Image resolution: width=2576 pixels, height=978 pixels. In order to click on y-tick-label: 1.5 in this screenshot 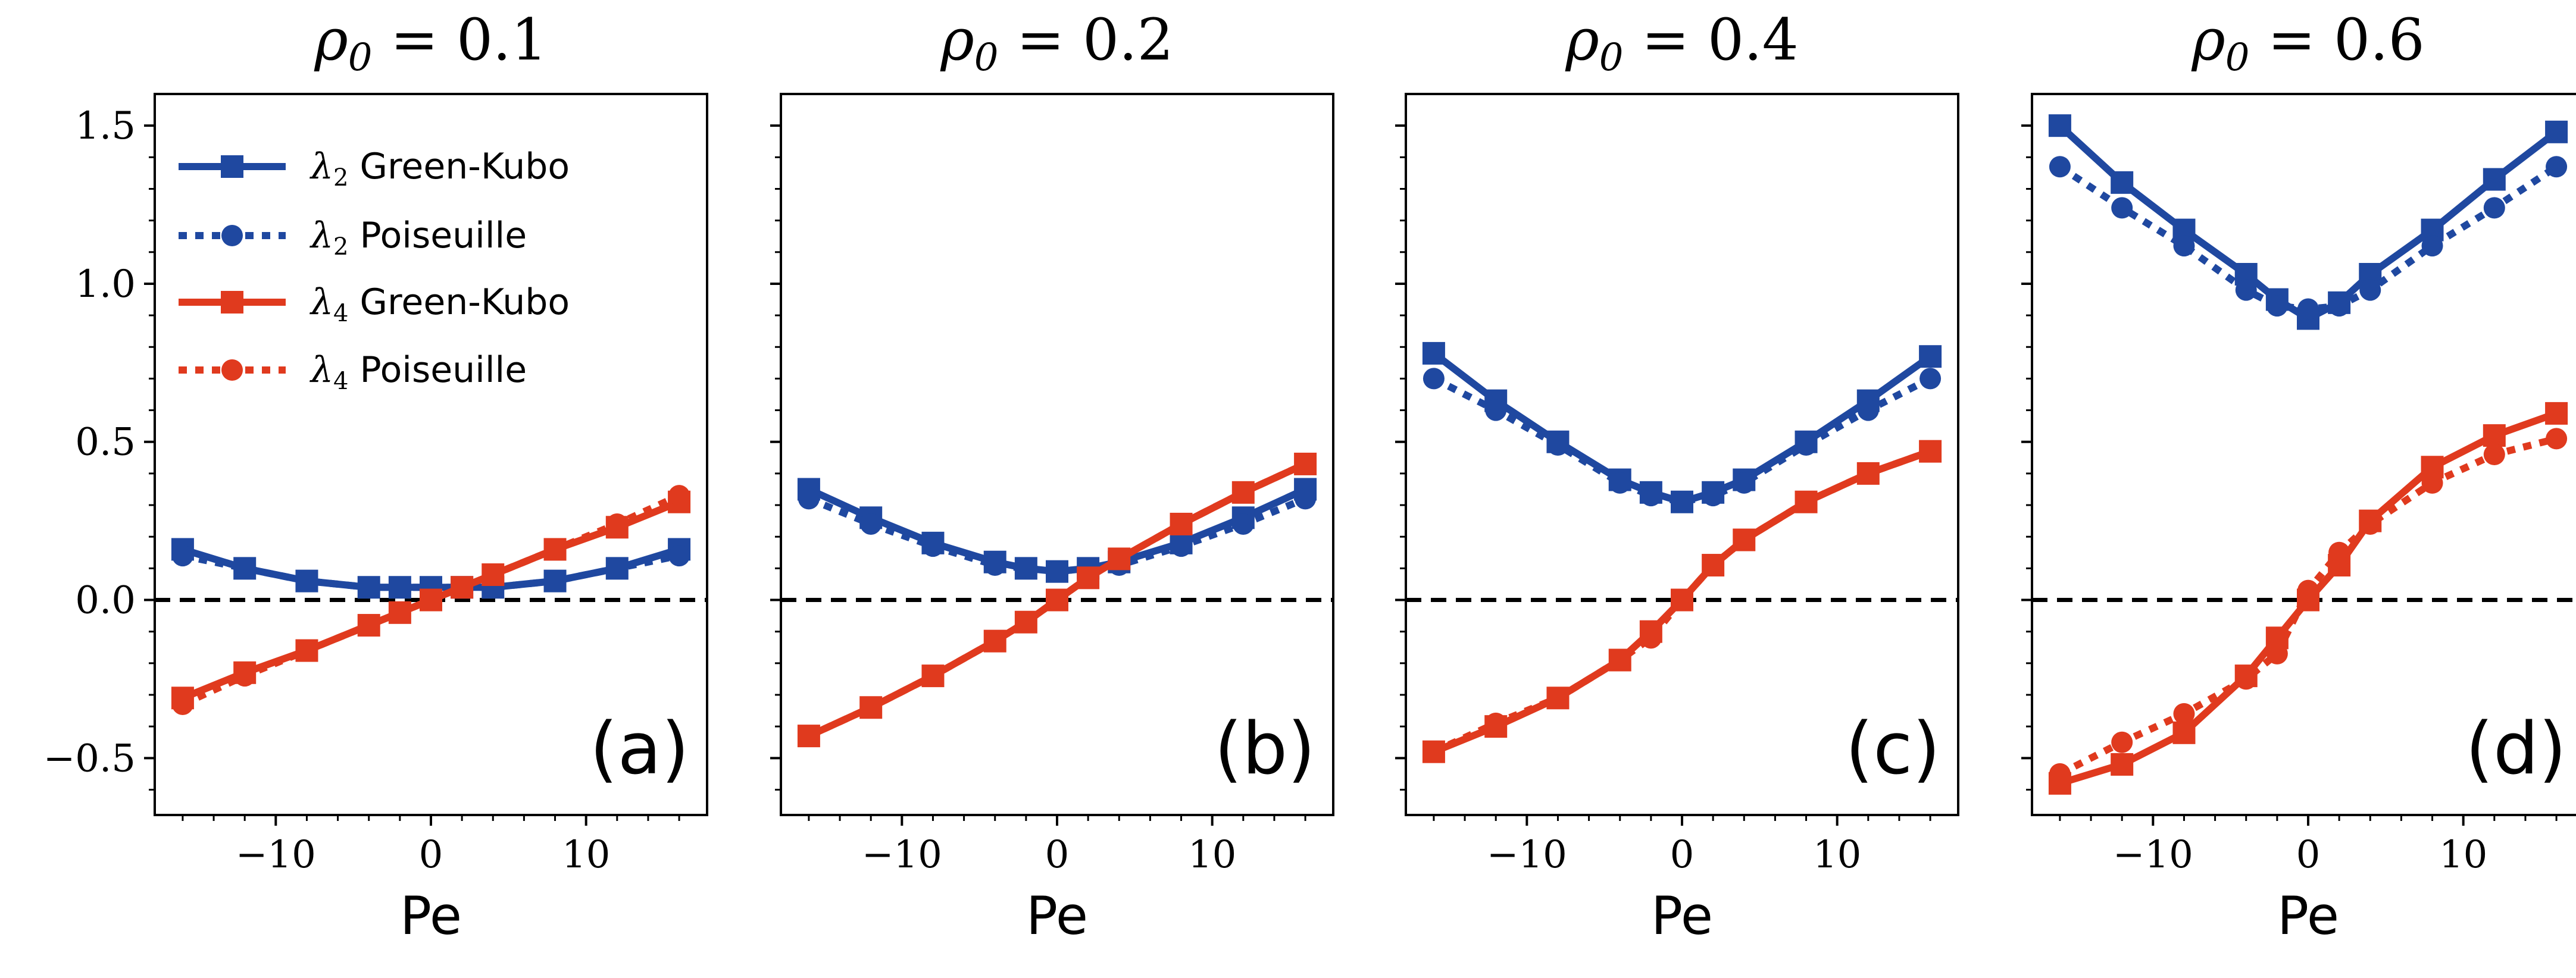, I will do `click(105, 126)`.